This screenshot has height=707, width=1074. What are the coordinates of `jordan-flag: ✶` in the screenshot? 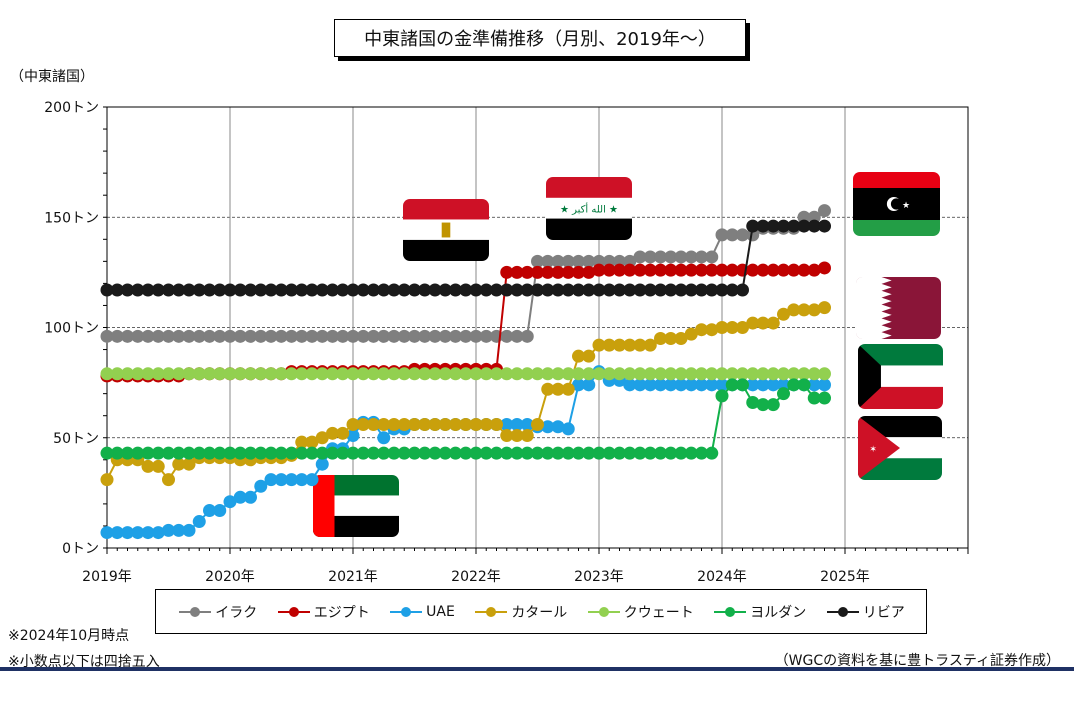 It's located at (900, 448).